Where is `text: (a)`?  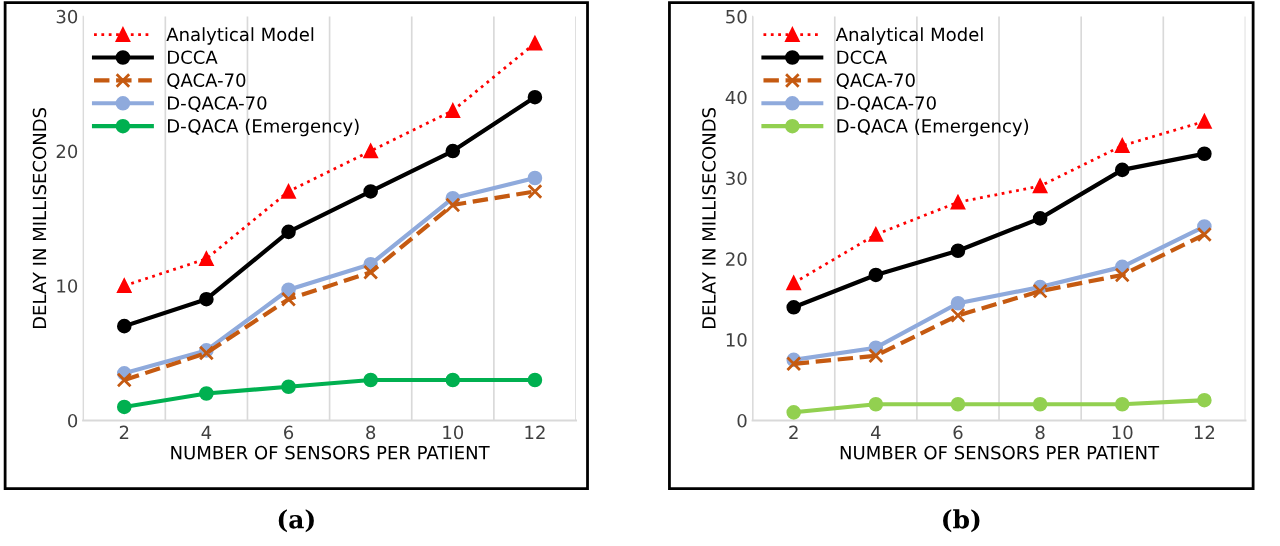
text: (a) is located at coordinates (296, 521).